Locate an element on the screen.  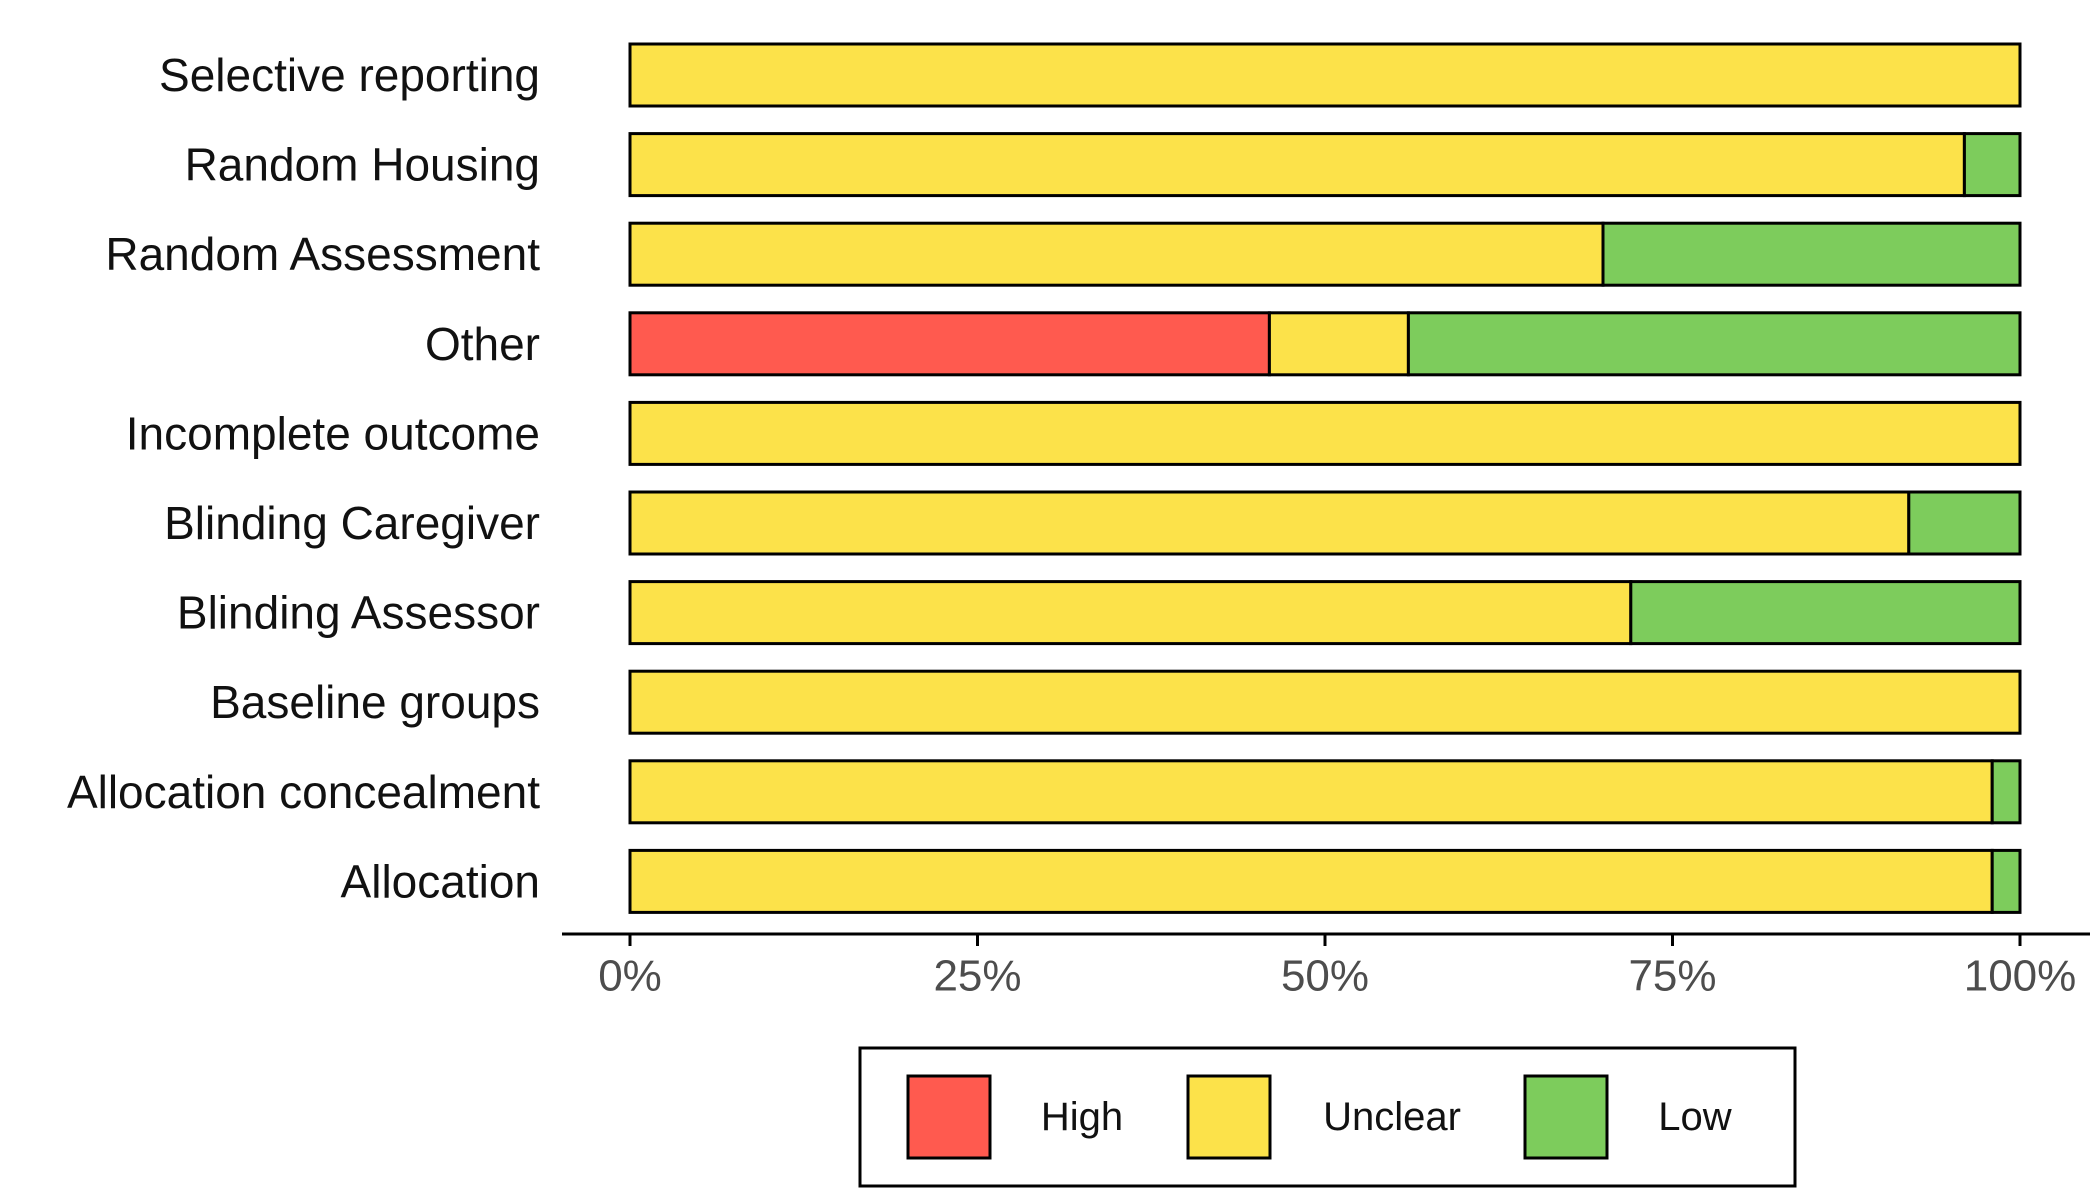
x-tick-label: 25% is located at coordinates (977, 976).